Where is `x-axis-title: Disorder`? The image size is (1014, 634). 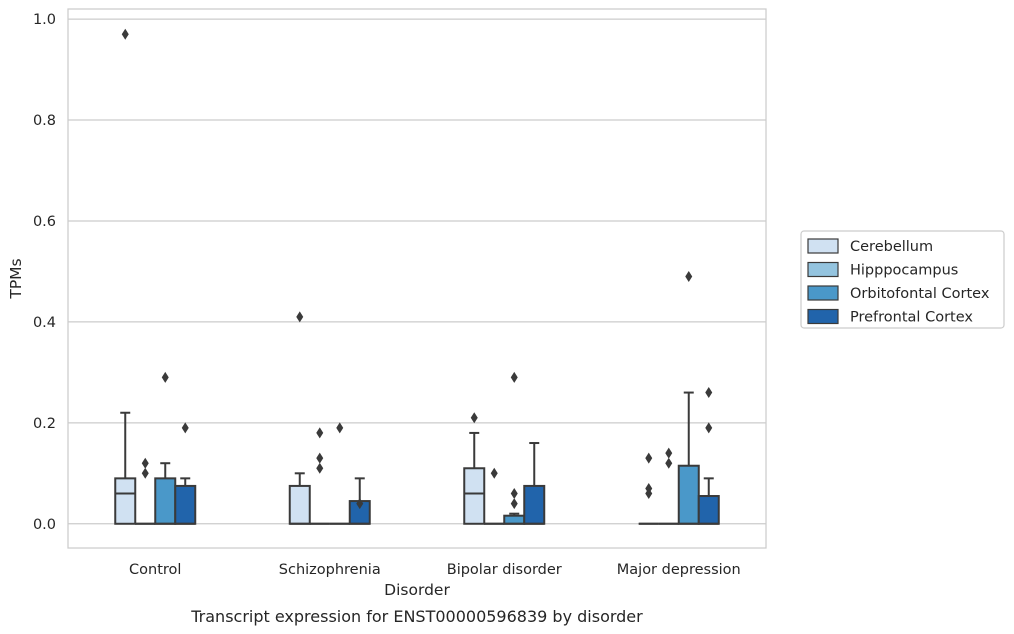 x-axis-title: Disorder is located at coordinates (417, 590).